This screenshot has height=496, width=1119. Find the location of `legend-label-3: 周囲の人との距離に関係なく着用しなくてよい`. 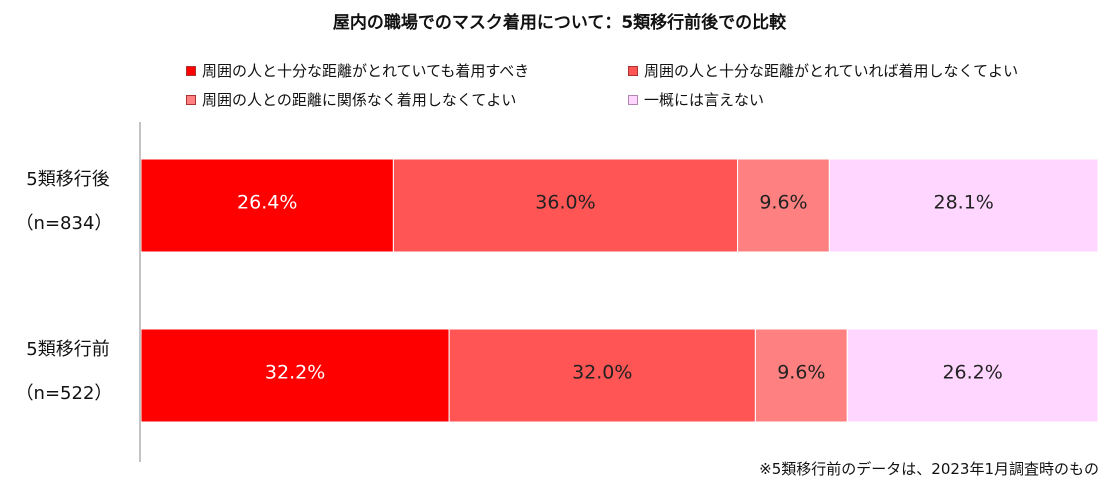

legend-label-3: 周囲の人との距離に関係なく着用しなくてよい is located at coordinates (359, 100).